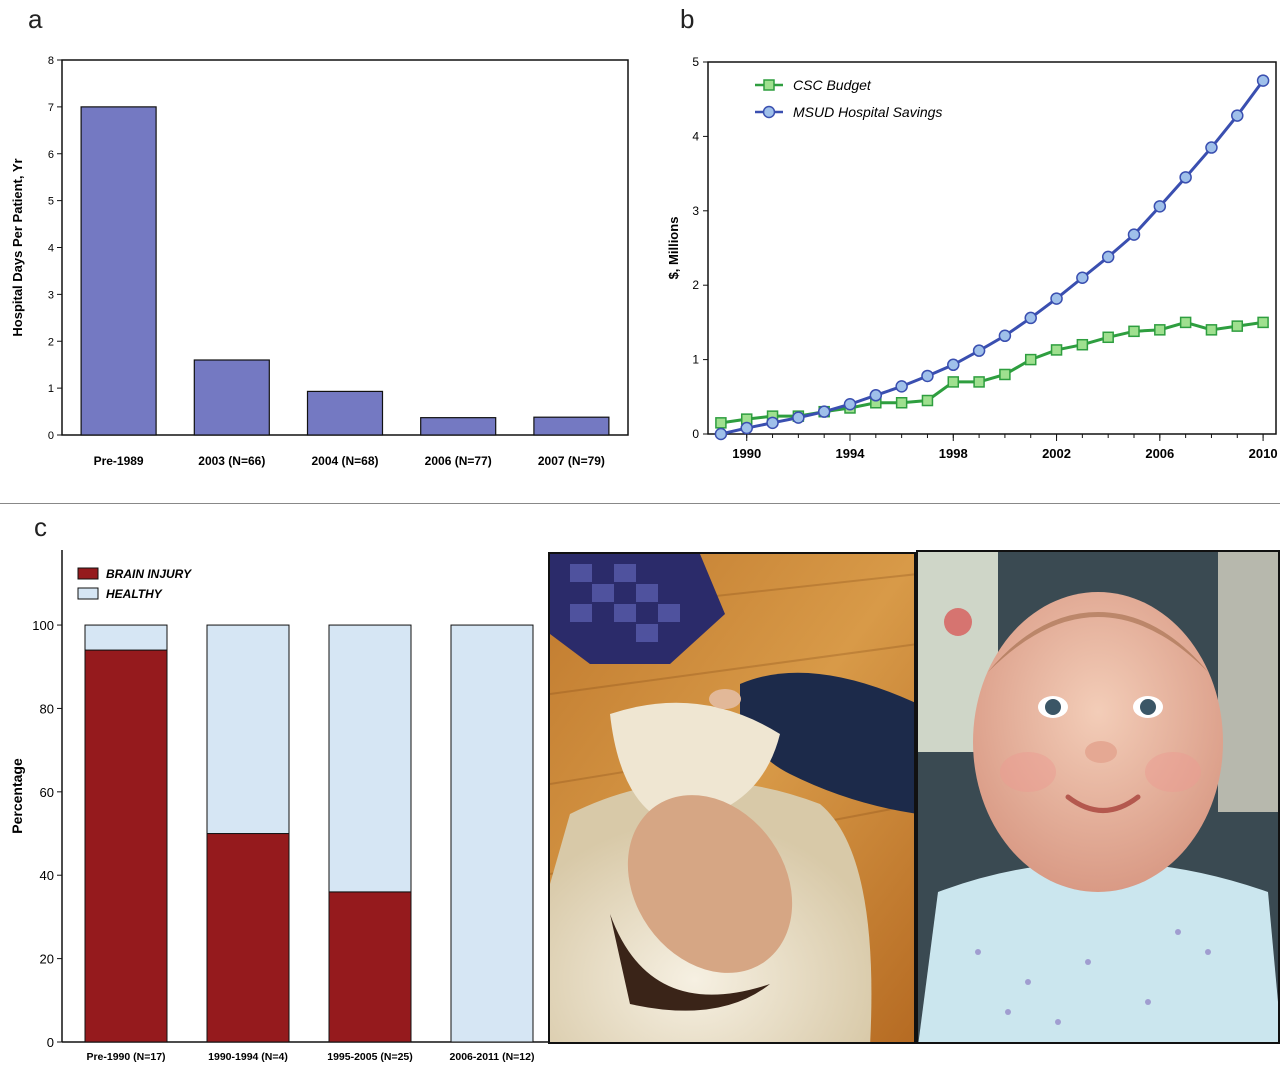  Describe the element at coordinates (695, 211) in the screenshot. I see `chart-b-ytick-label: 3` at that location.